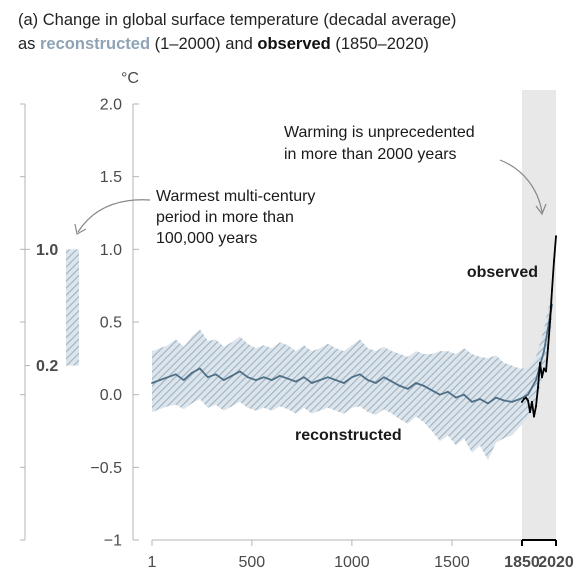 The height and width of the screenshot is (586, 588). What do you see at coordinates (29, 44) in the screenshot?
I see `title-prefix: as` at bounding box center [29, 44].